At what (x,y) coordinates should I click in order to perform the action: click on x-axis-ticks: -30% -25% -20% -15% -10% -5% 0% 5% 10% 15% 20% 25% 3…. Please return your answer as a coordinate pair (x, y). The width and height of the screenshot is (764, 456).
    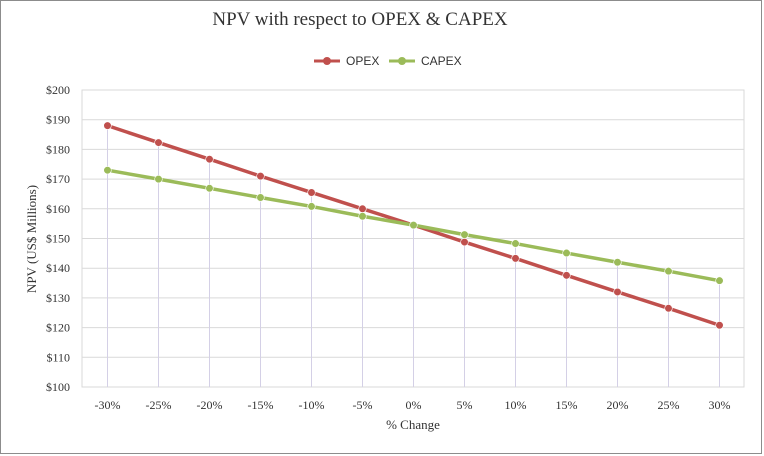
    Looking at the image, I should click on (413, 405).